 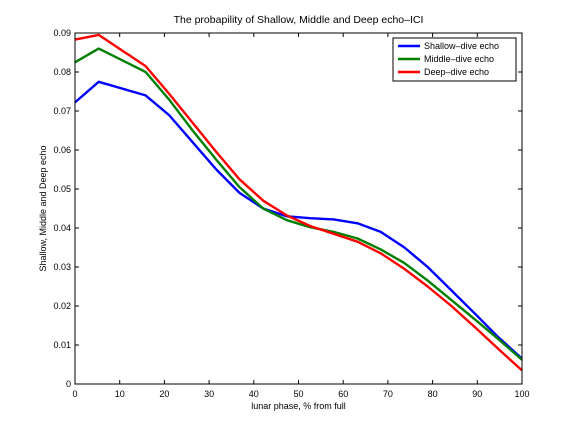 I want to click on y-tick-label: 0.01, so click(x=62, y=345).